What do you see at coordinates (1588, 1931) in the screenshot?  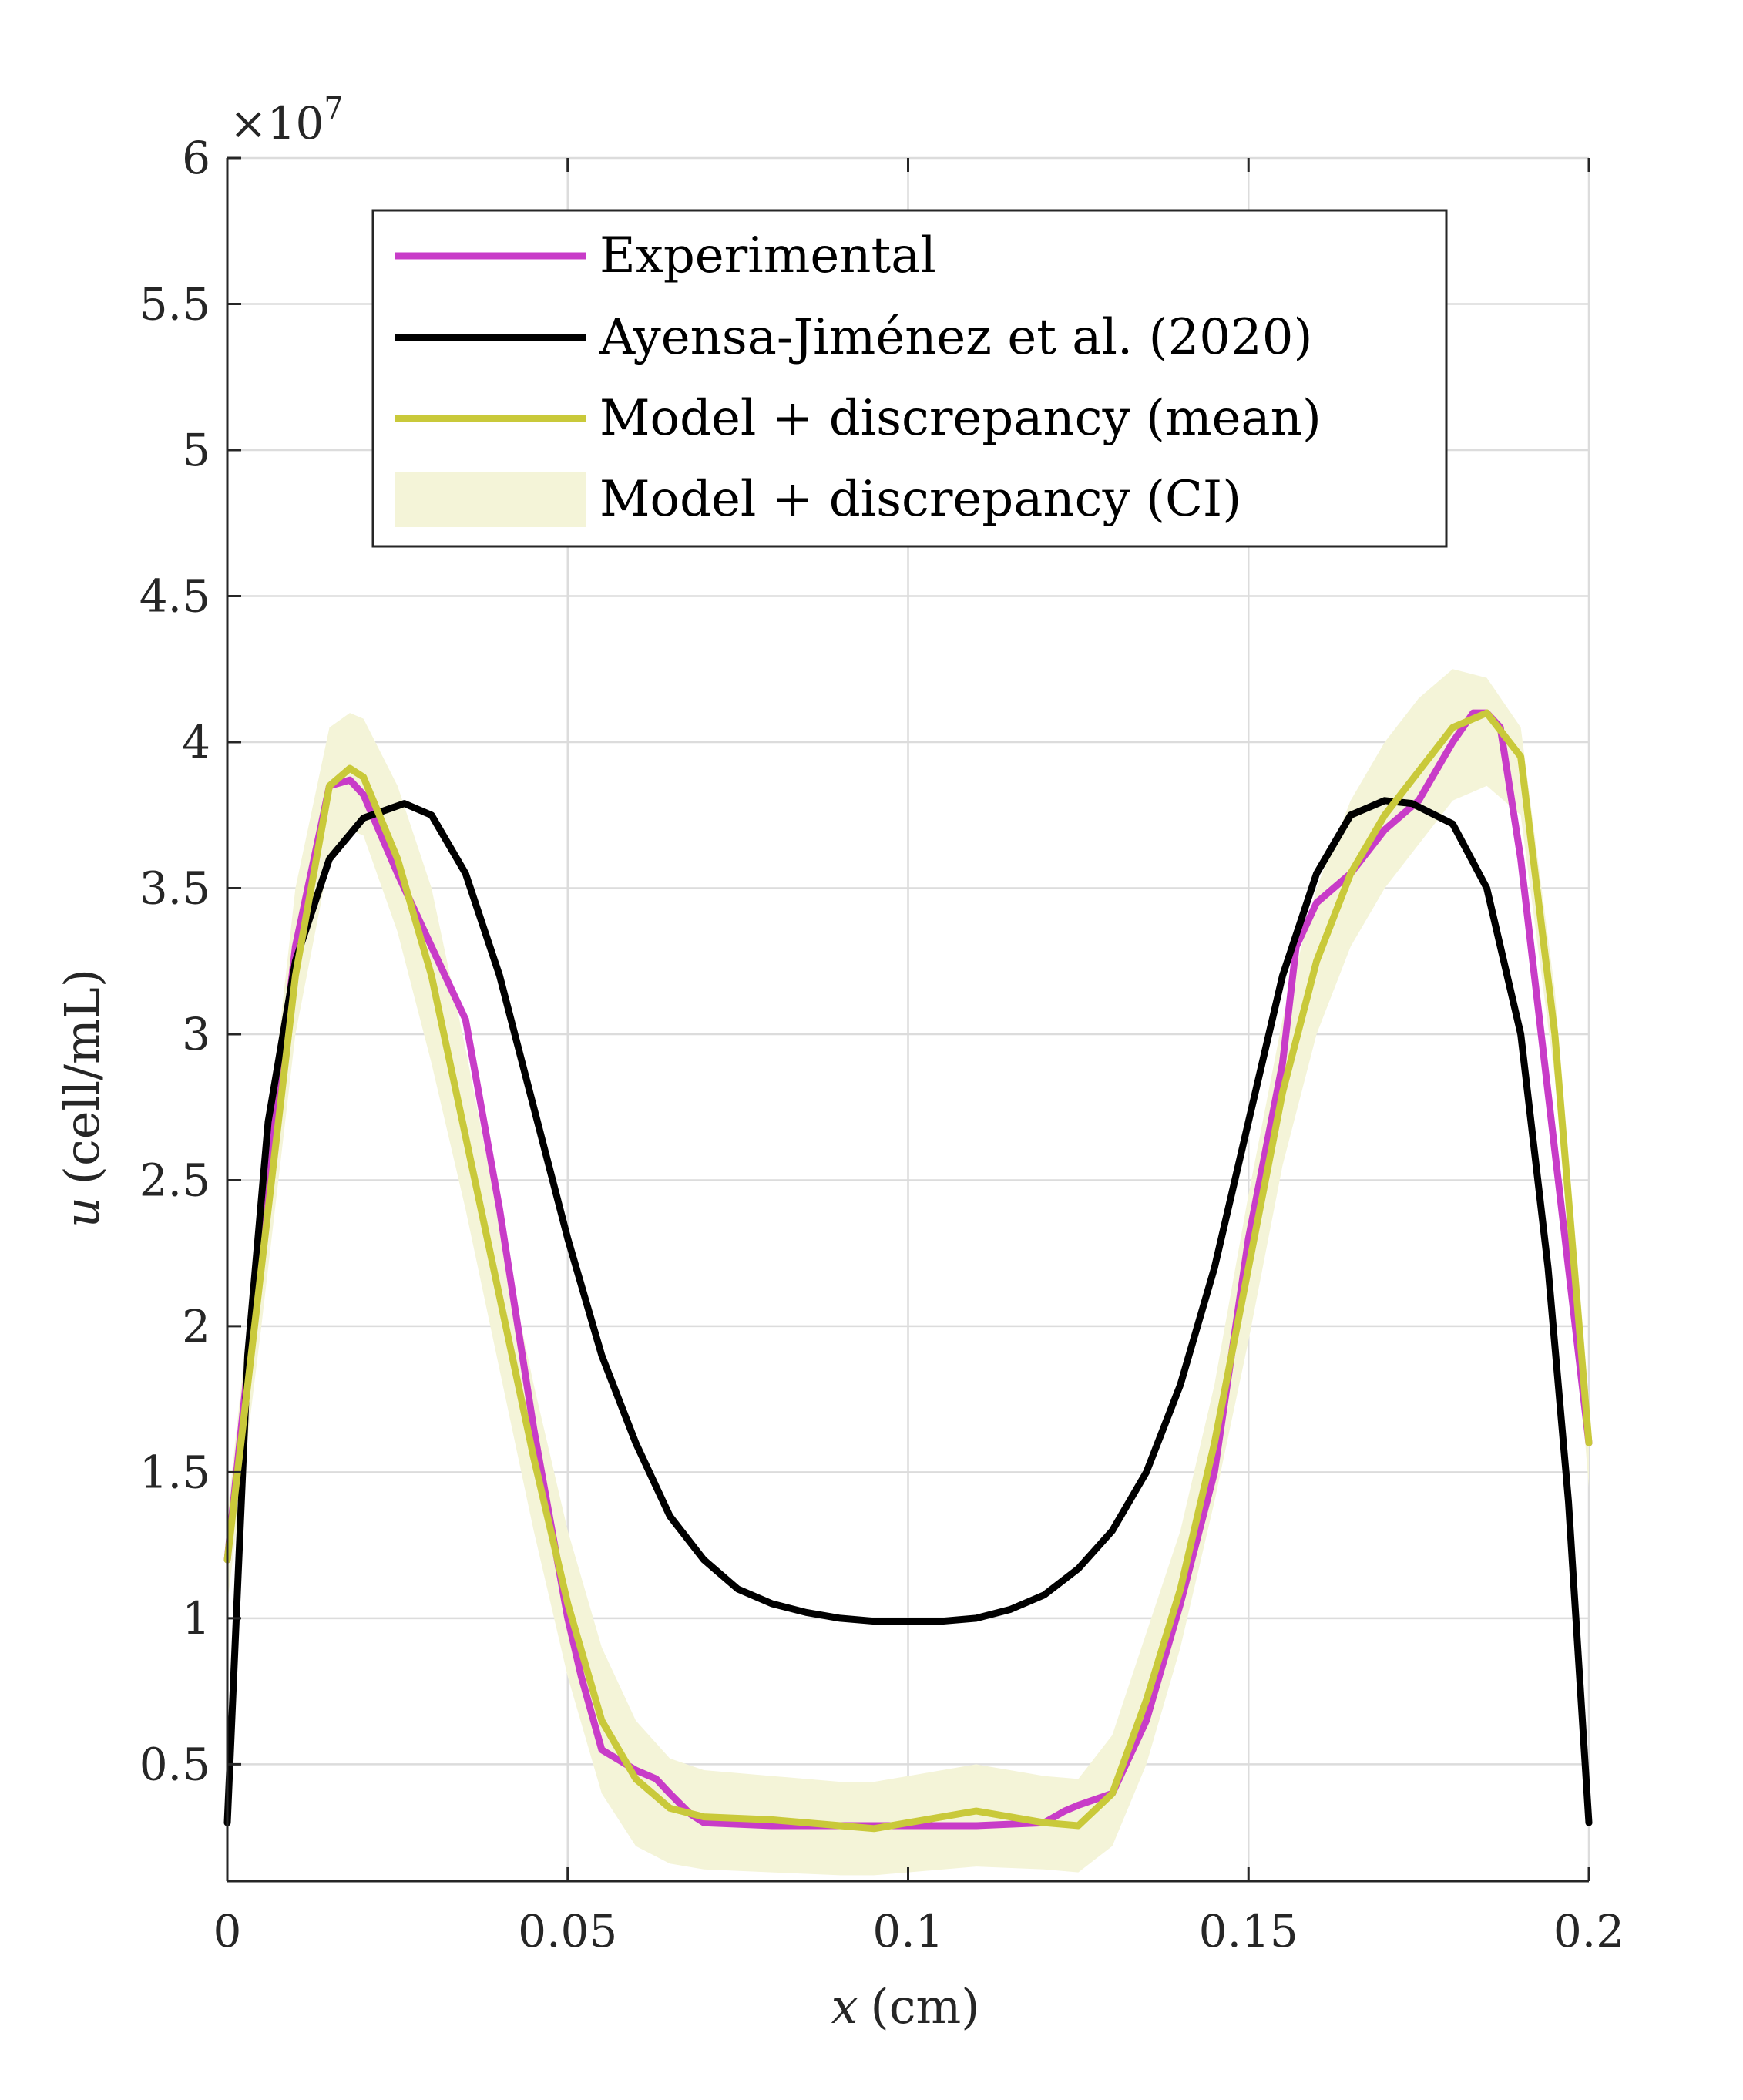 I see `x-tick-label-4: 0.2` at bounding box center [1588, 1931].